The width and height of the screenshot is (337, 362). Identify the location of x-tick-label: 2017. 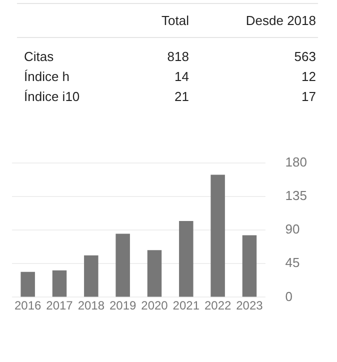
(60, 305).